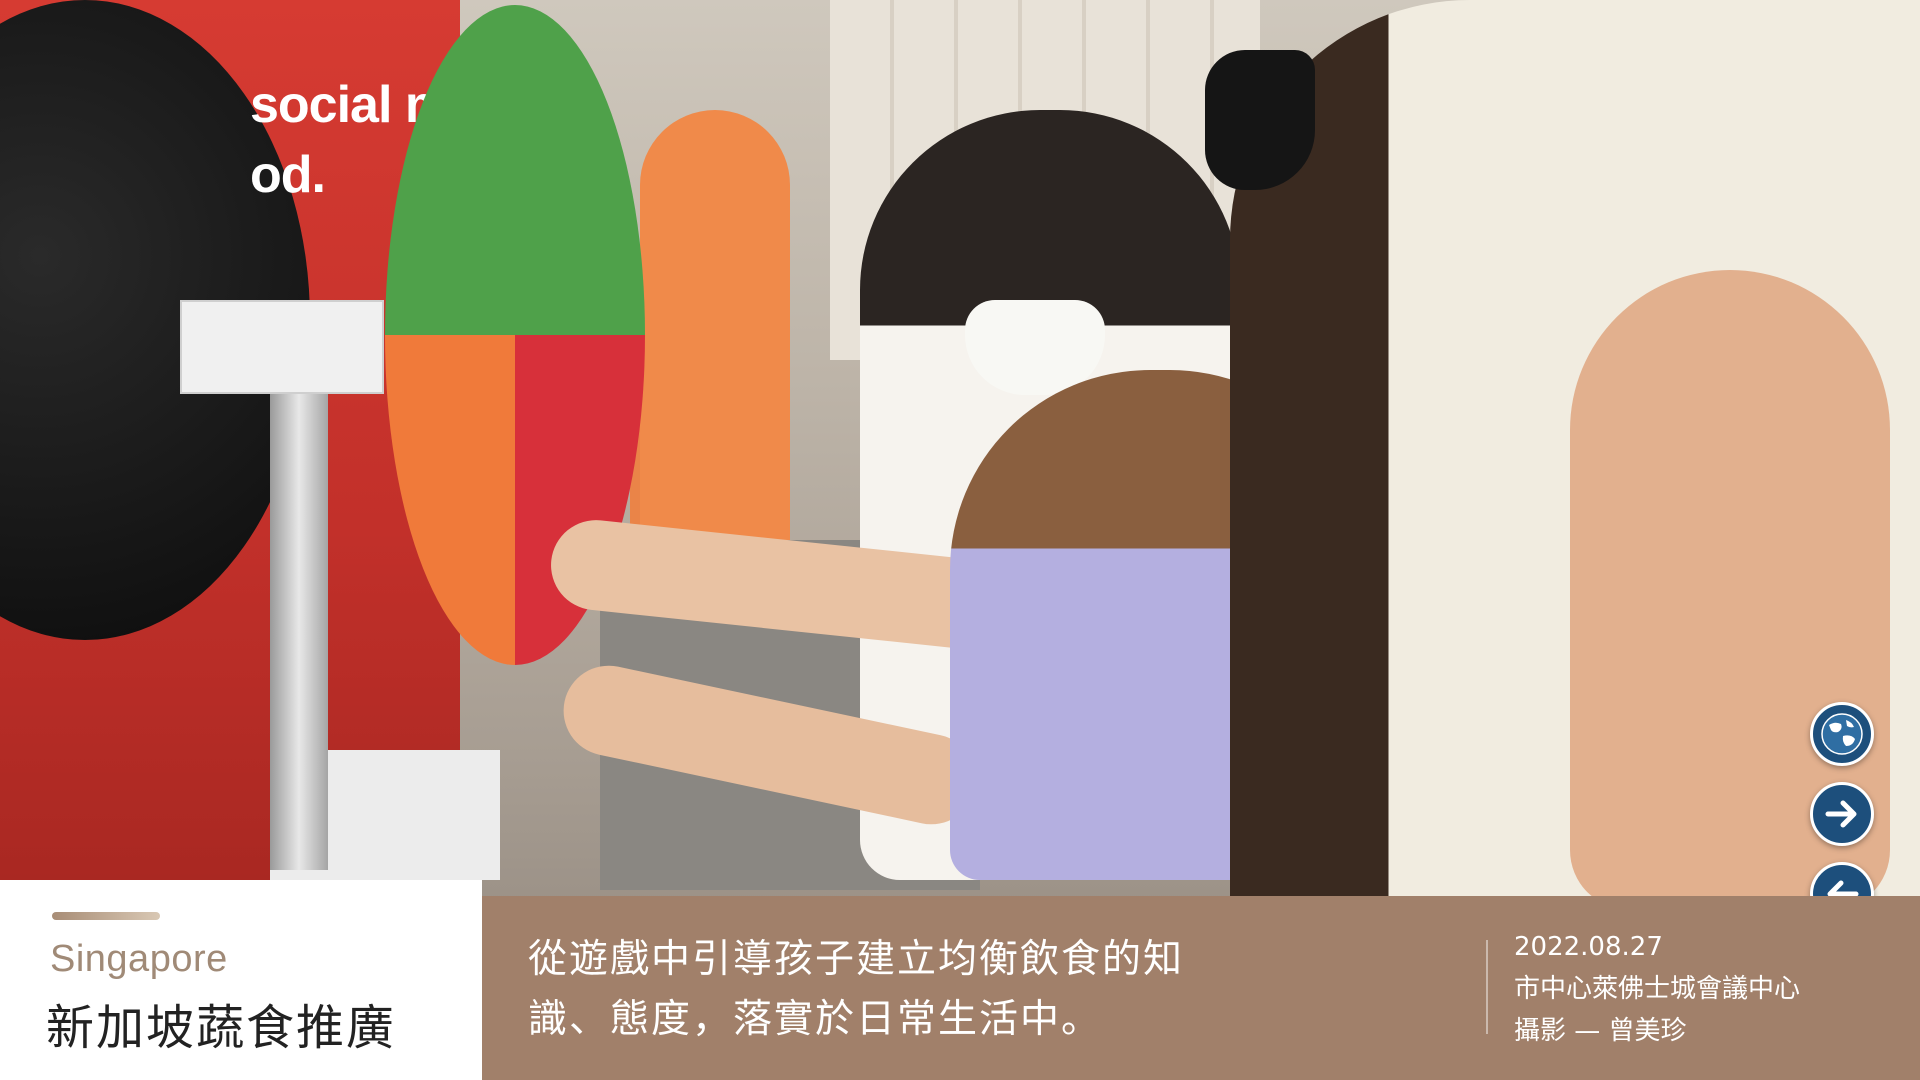 This screenshot has height=1080, width=1920. What do you see at coordinates (1588, 947) in the screenshot?
I see `photo-date: 2022.08.27` at bounding box center [1588, 947].